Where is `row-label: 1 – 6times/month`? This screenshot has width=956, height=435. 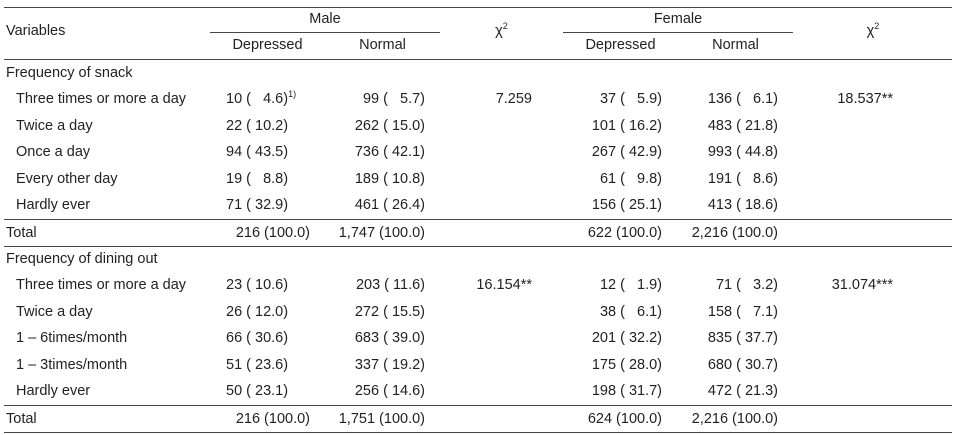 row-label: 1 – 6times/month is located at coordinates (72, 338).